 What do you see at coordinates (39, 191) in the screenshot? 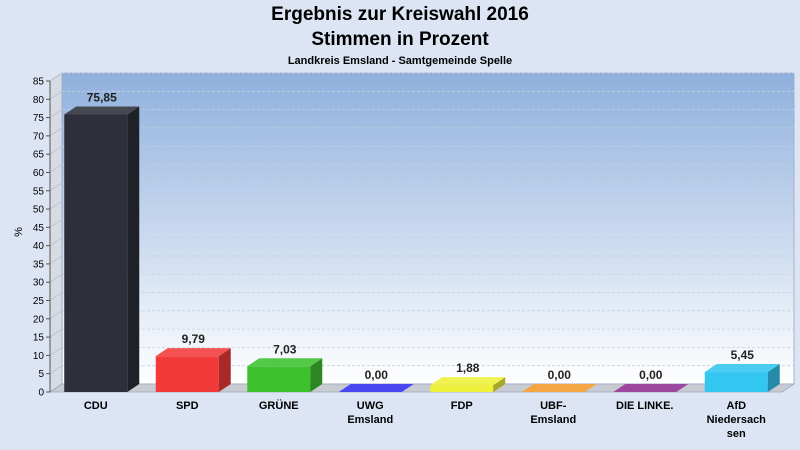
I see `y-tick-label: 55` at bounding box center [39, 191].